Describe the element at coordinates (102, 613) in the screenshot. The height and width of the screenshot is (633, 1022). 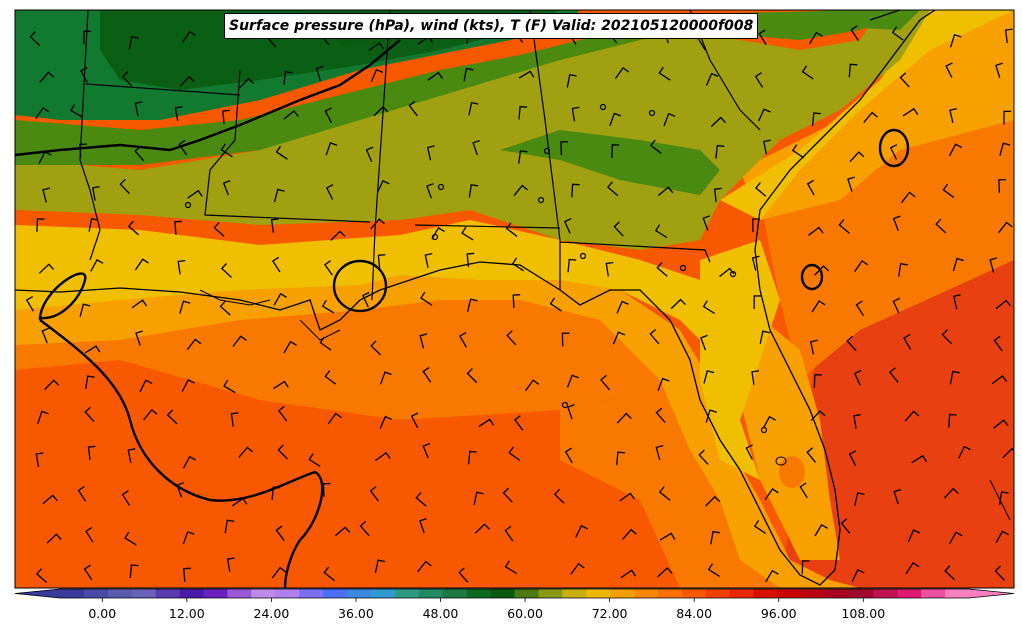
I see `colorbar-tick-label: 0.00` at that location.